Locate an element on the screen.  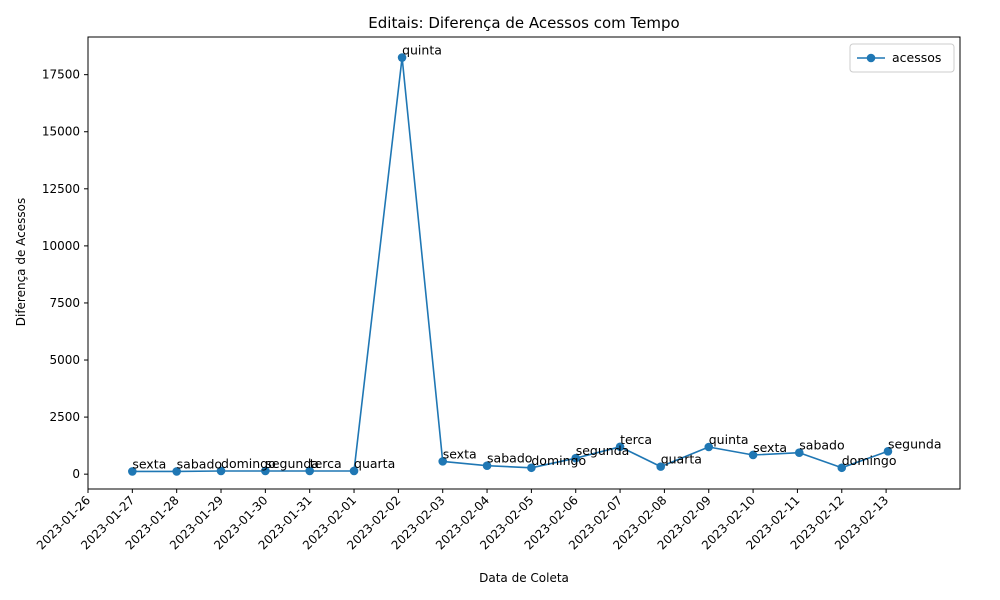
legend: acessos is located at coordinates (902, 58).